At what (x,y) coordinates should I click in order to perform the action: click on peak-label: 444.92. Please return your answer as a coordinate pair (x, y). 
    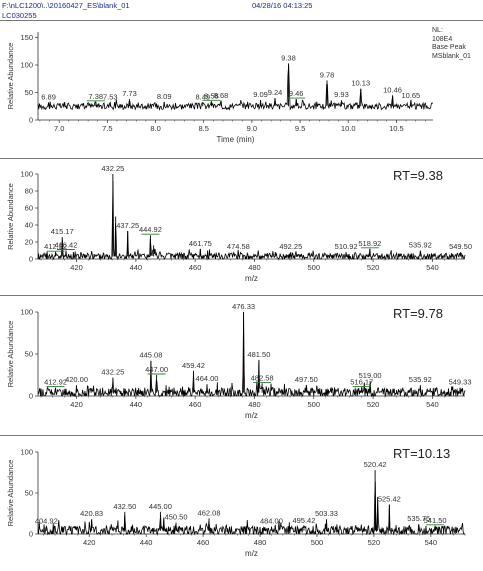
    Looking at the image, I should click on (150, 229).